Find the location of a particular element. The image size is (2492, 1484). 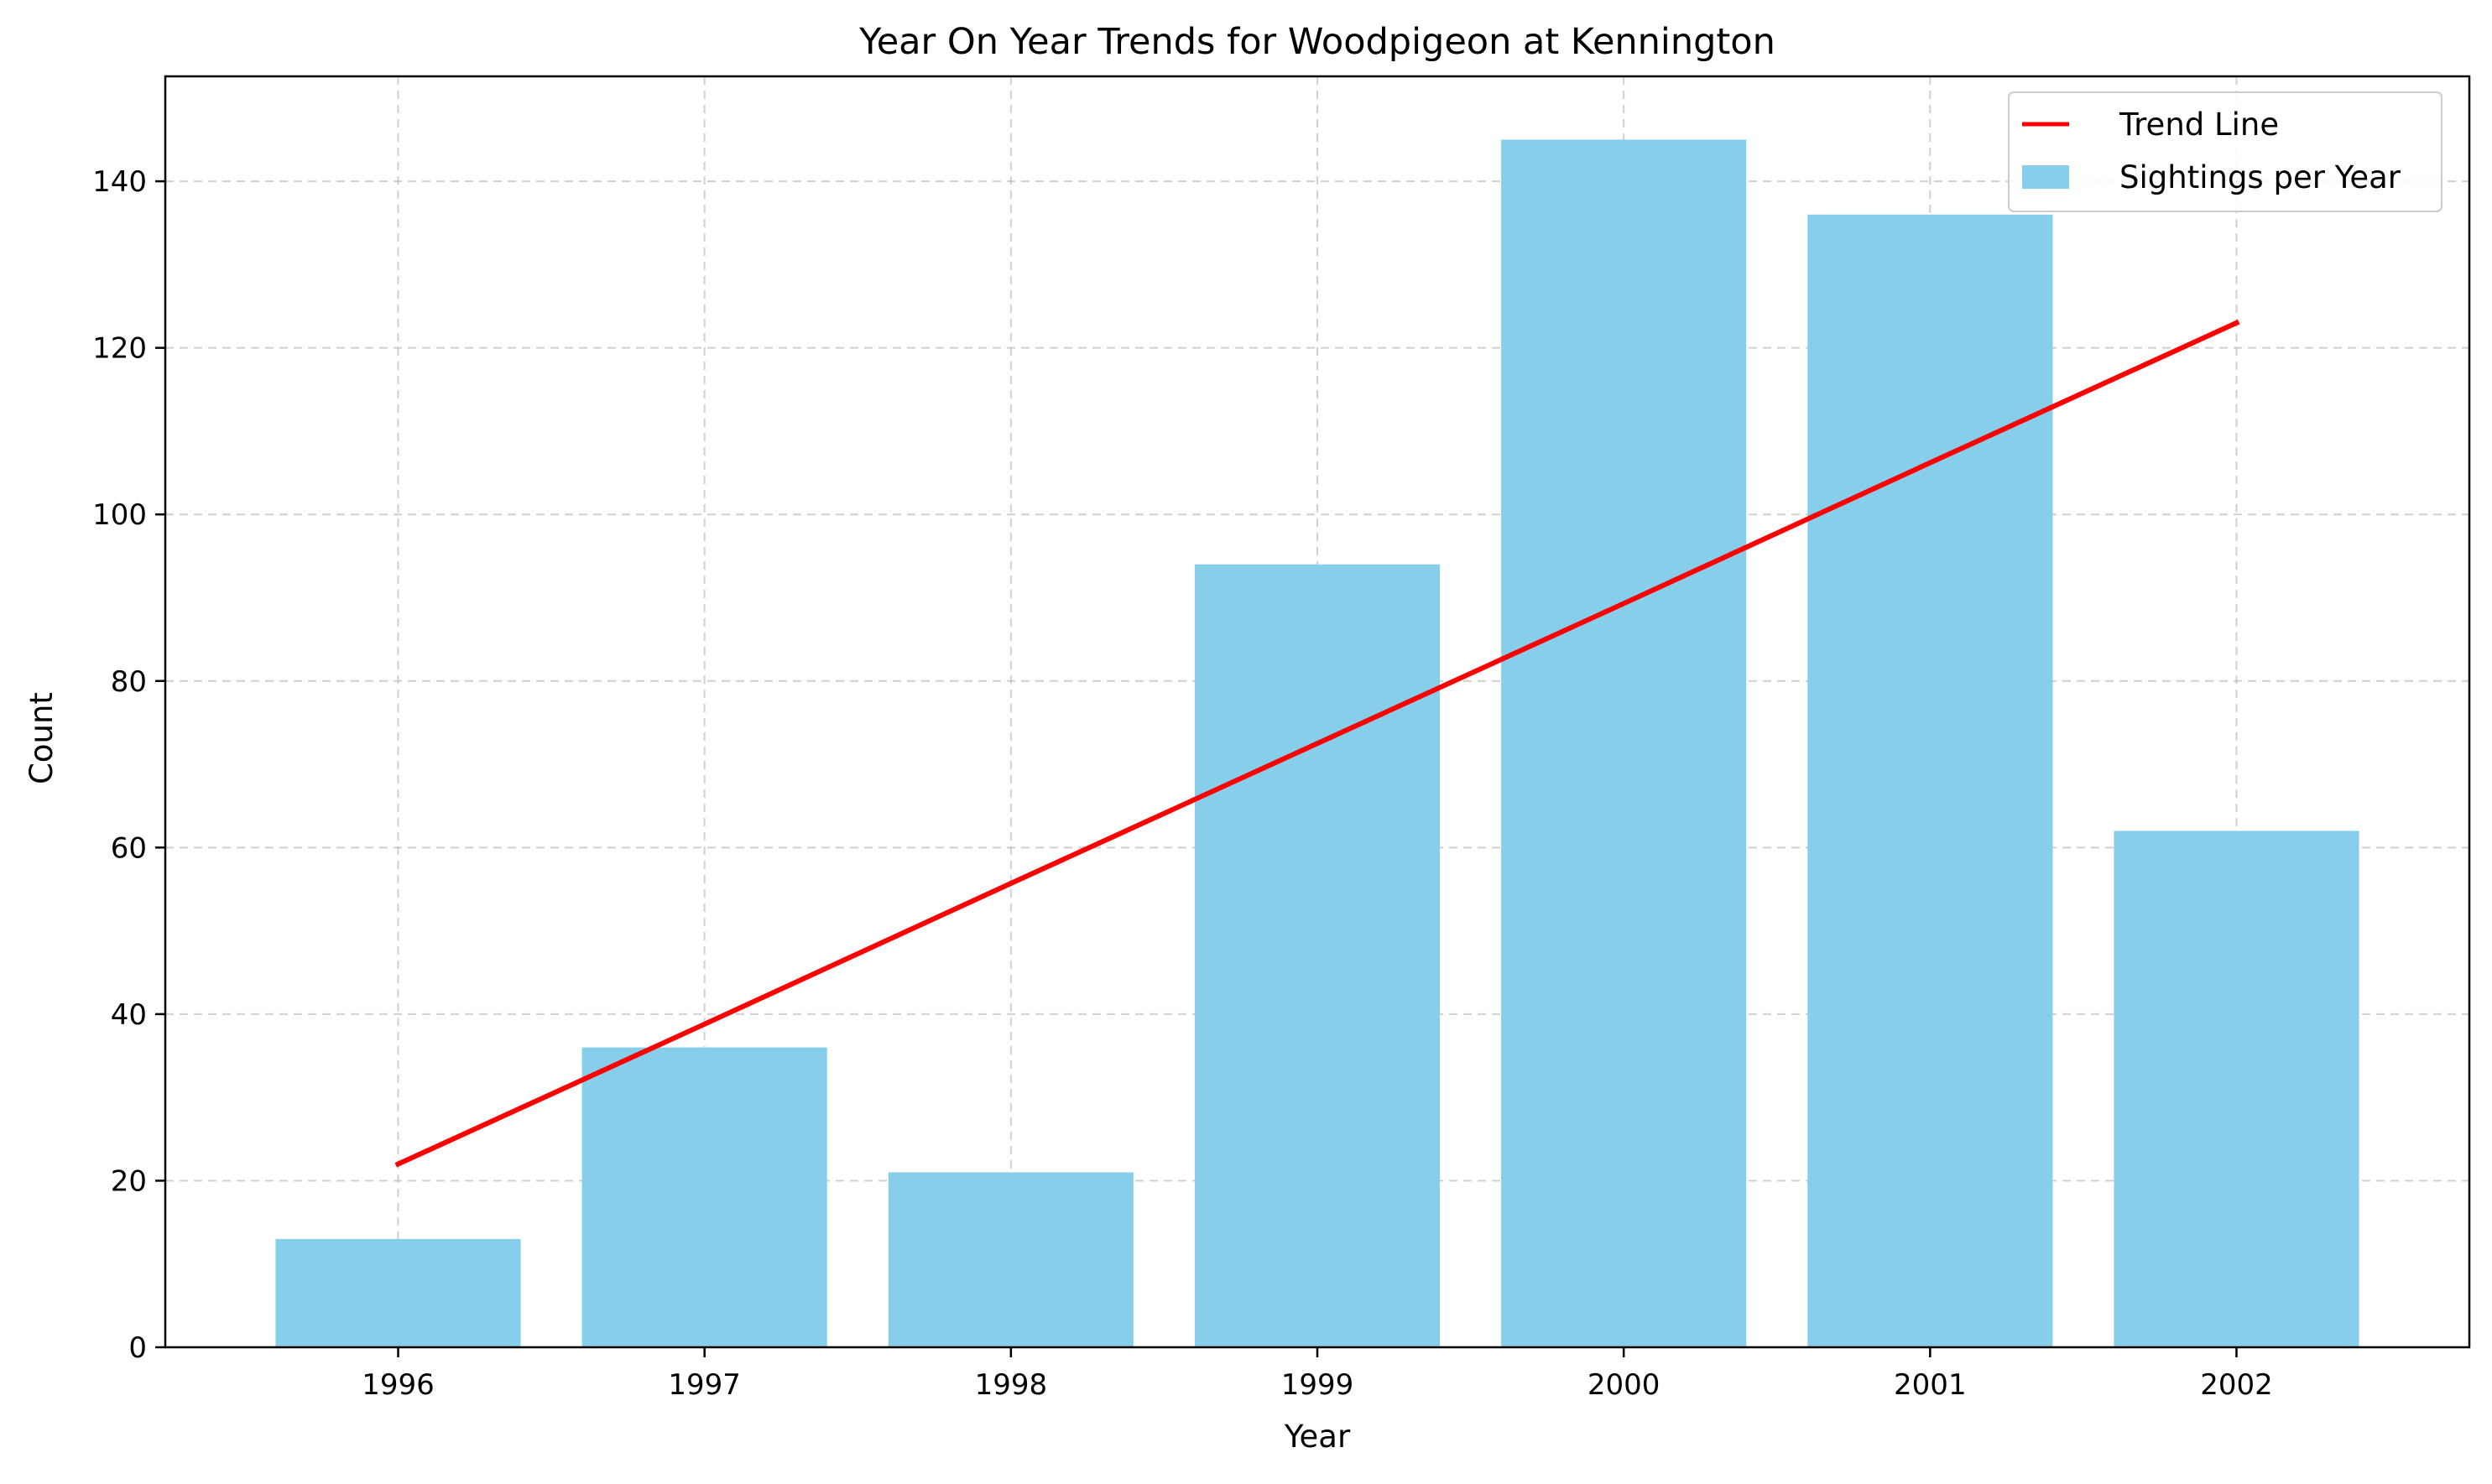

legend-label-trend-line: Trend Line is located at coordinates (2199, 125).